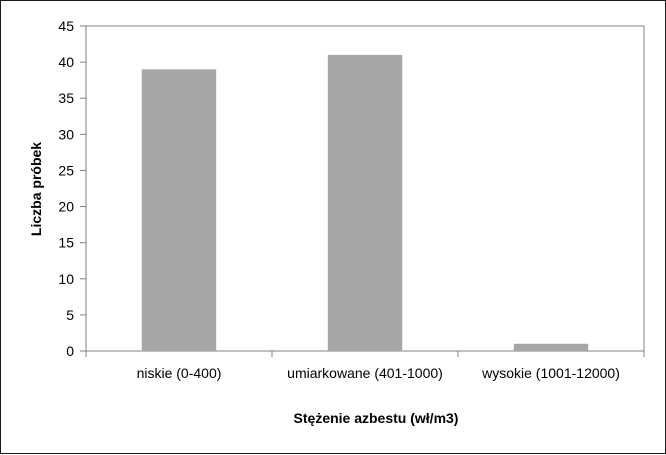 Image resolution: width=666 pixels, height=455 pixels. What do you see at coordinates (66, 279) in the screenshot?
I see `y-tick-label: 10` at bounding box center [66, 279].